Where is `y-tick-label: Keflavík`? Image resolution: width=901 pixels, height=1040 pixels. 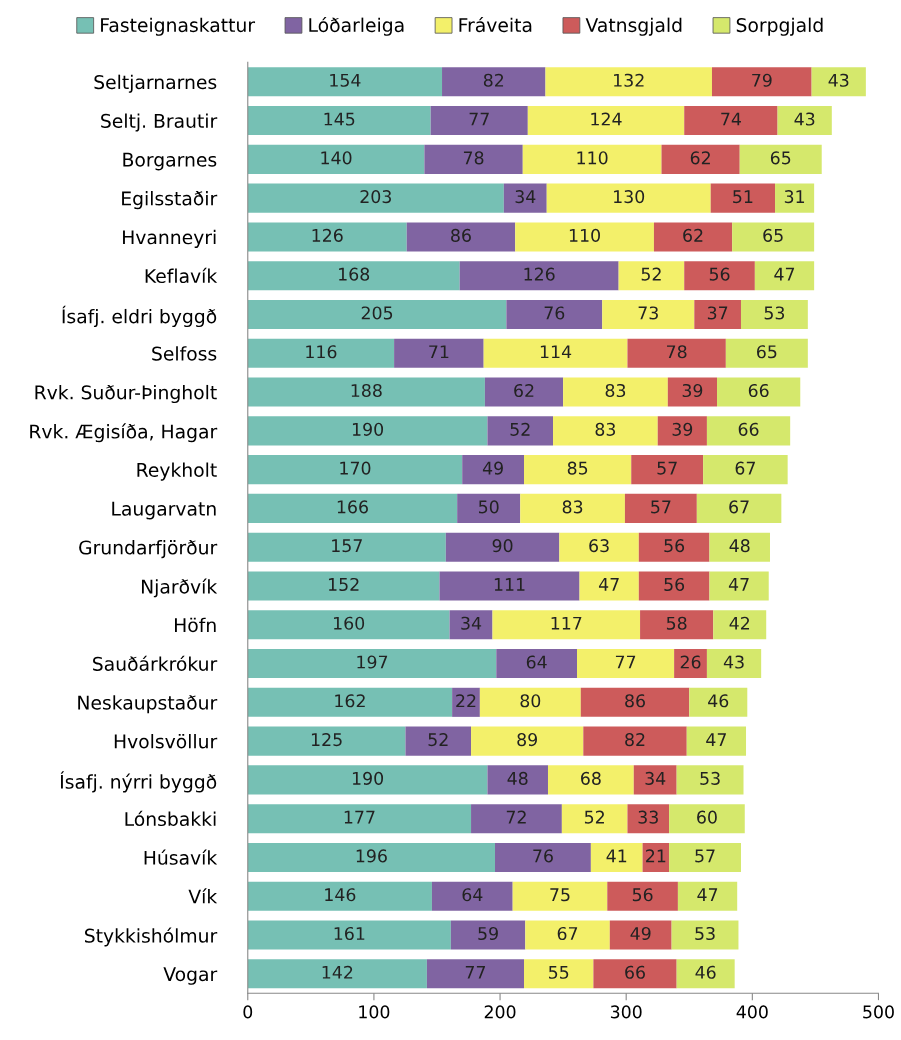
y-tick-label: Keflavík is located at coordinates (181, 275).